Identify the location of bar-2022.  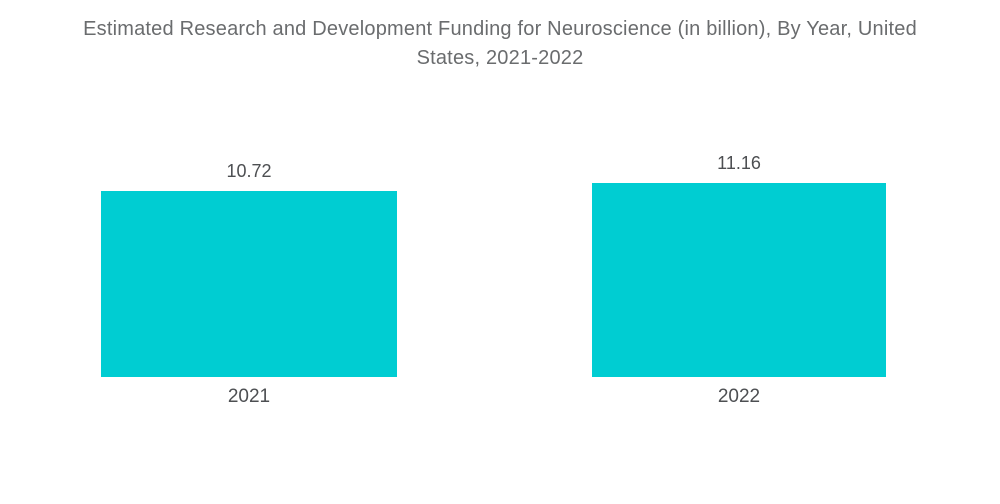
(739, 280).